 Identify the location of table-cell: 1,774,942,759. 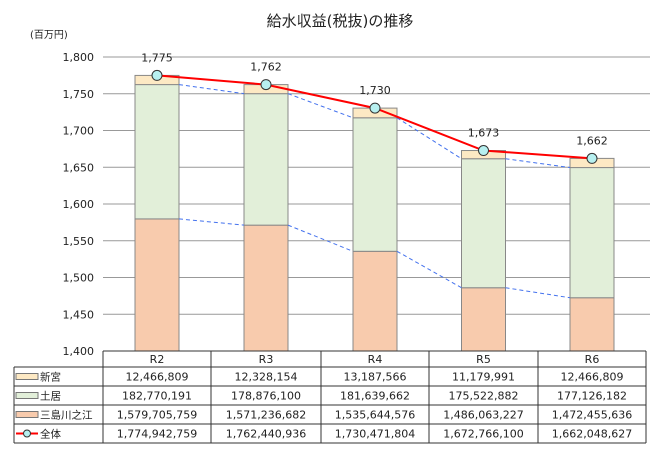
(157, 434).